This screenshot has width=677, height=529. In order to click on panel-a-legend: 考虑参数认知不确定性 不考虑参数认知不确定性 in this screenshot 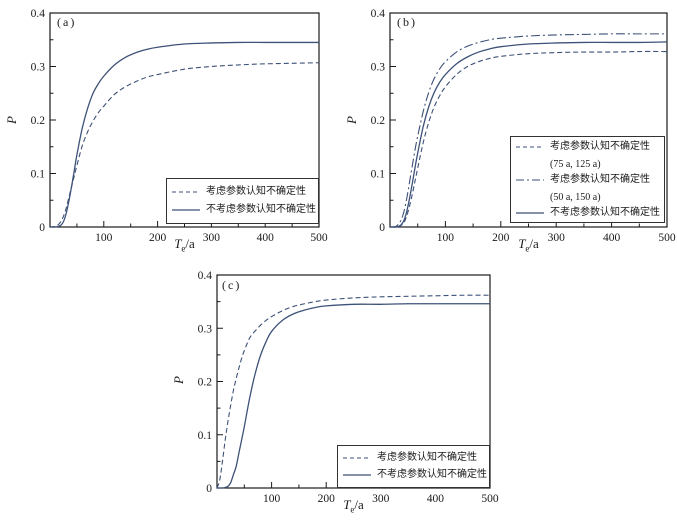, I will do `click(242, 201)`.